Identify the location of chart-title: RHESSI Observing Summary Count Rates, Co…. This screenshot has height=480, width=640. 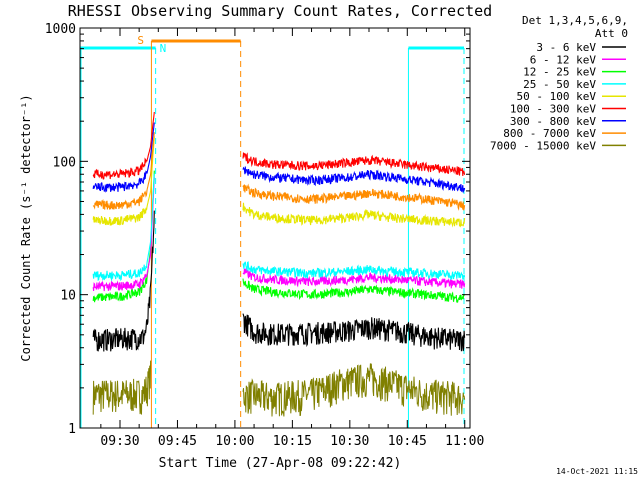
(280, 11).